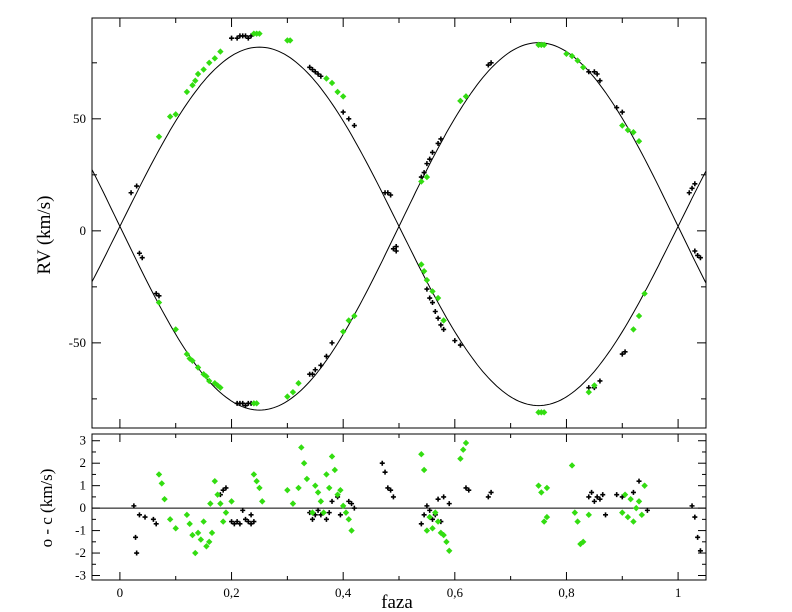 This screenshot has width=792, height=612. What do you see at coordinates (80, 530) in the screenshot?
I see `y-tick-label: -1` at bounding box center [80, 530].